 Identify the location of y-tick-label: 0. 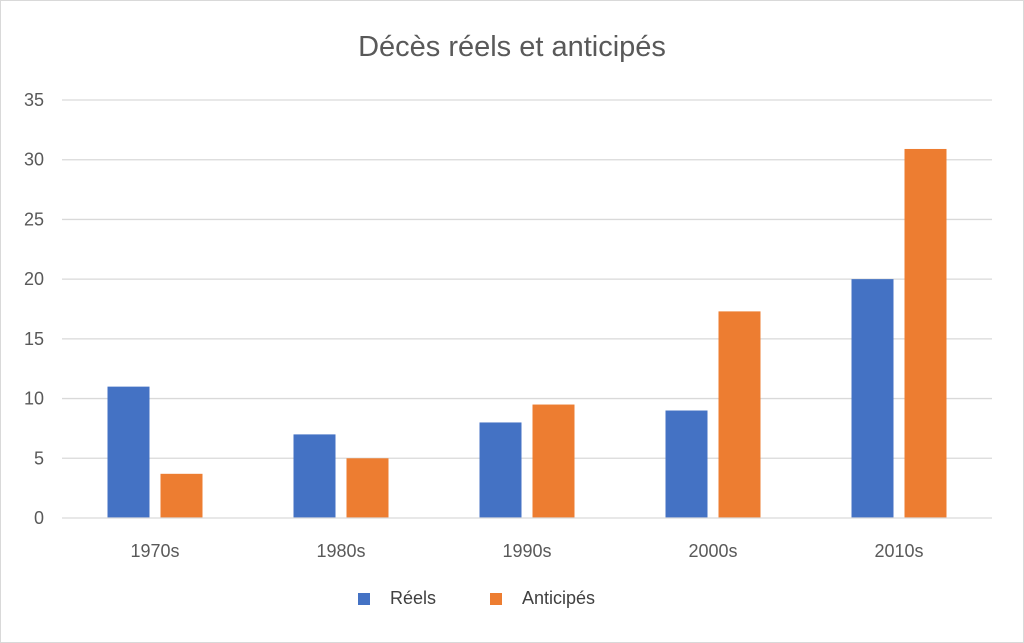
(39, 518).